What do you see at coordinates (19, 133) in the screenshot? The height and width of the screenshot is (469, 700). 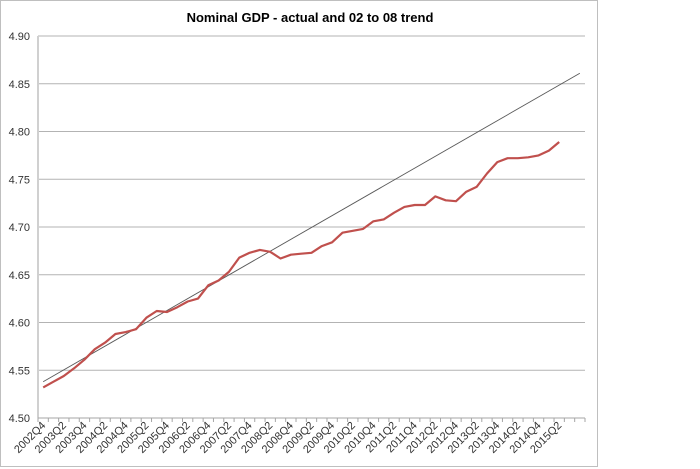 I see `y-tick-label: 4.80` at bounding box center [19, 133].